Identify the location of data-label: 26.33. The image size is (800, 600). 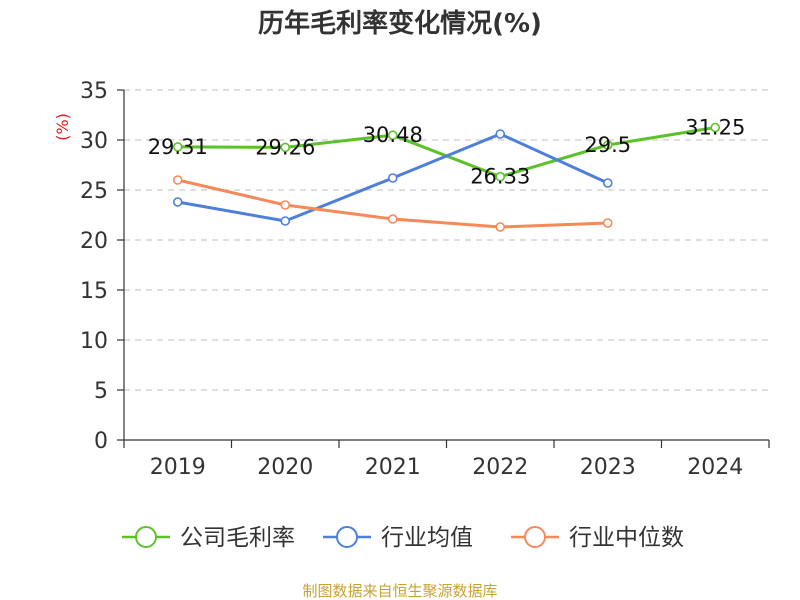
(500, 177).